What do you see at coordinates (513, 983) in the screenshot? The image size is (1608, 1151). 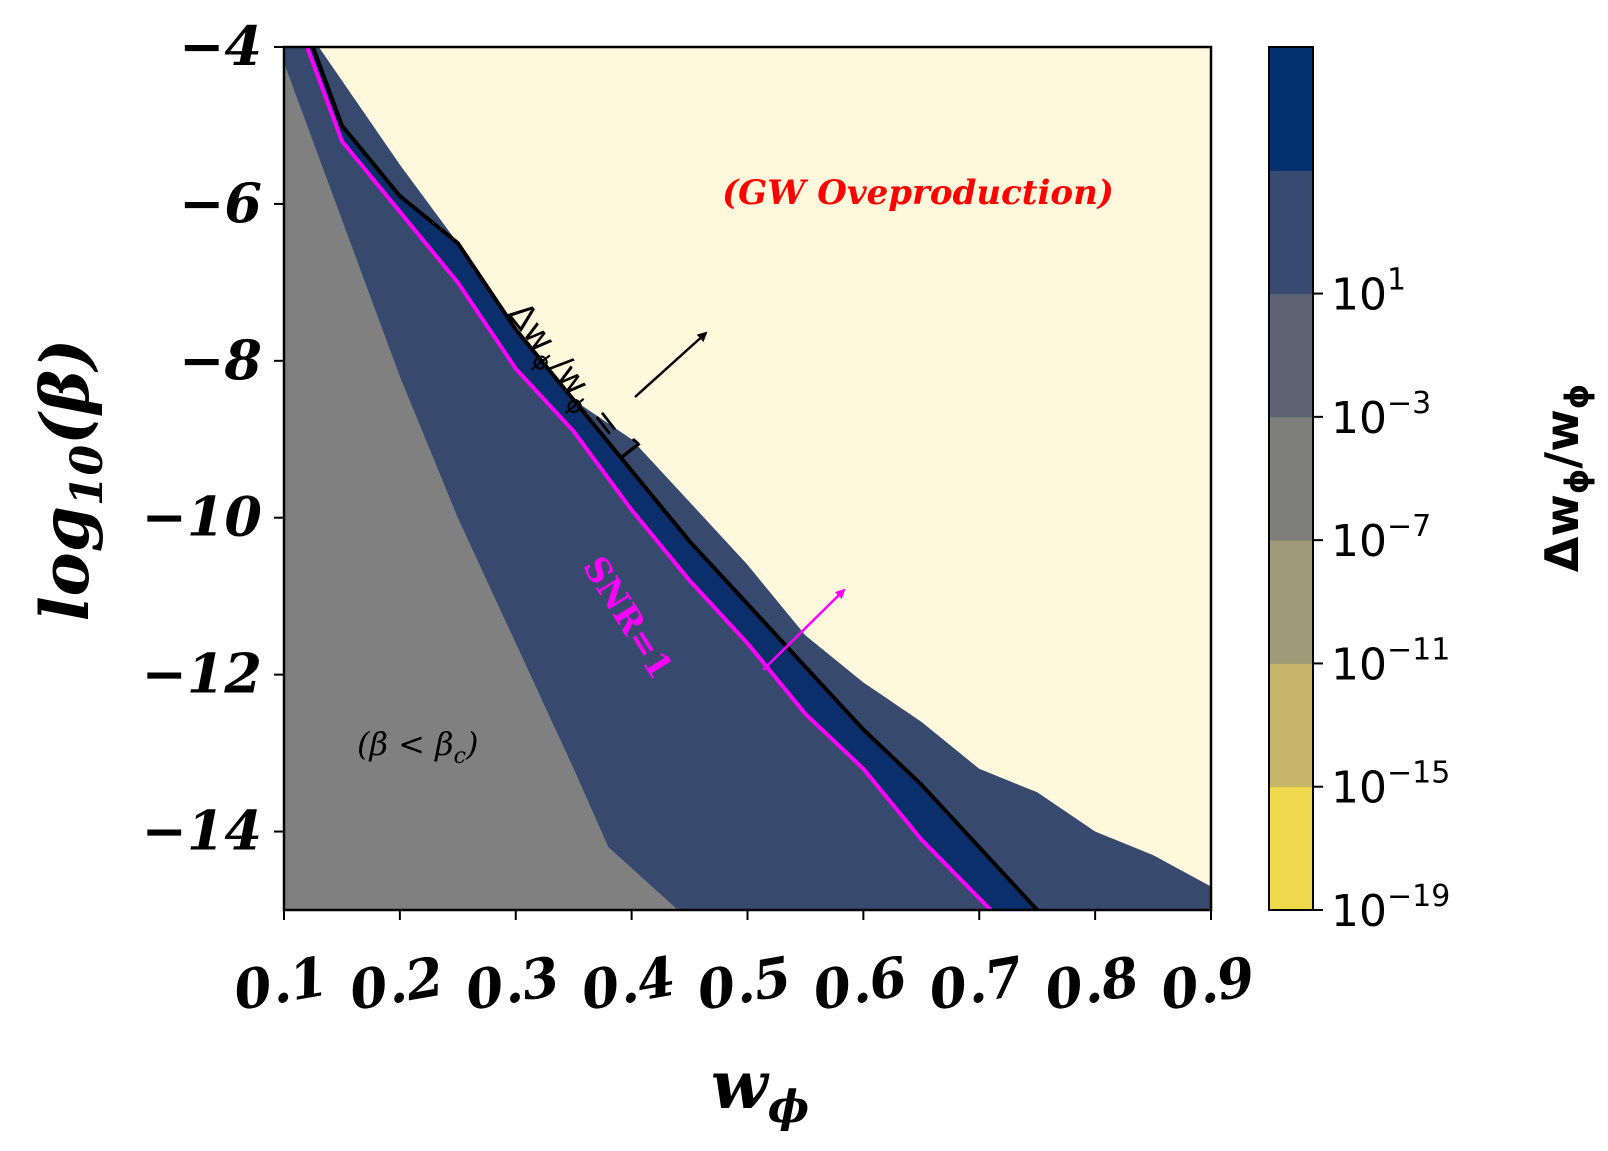 I see `x-tick-label: 0.3` at bounding box center [513, 983].